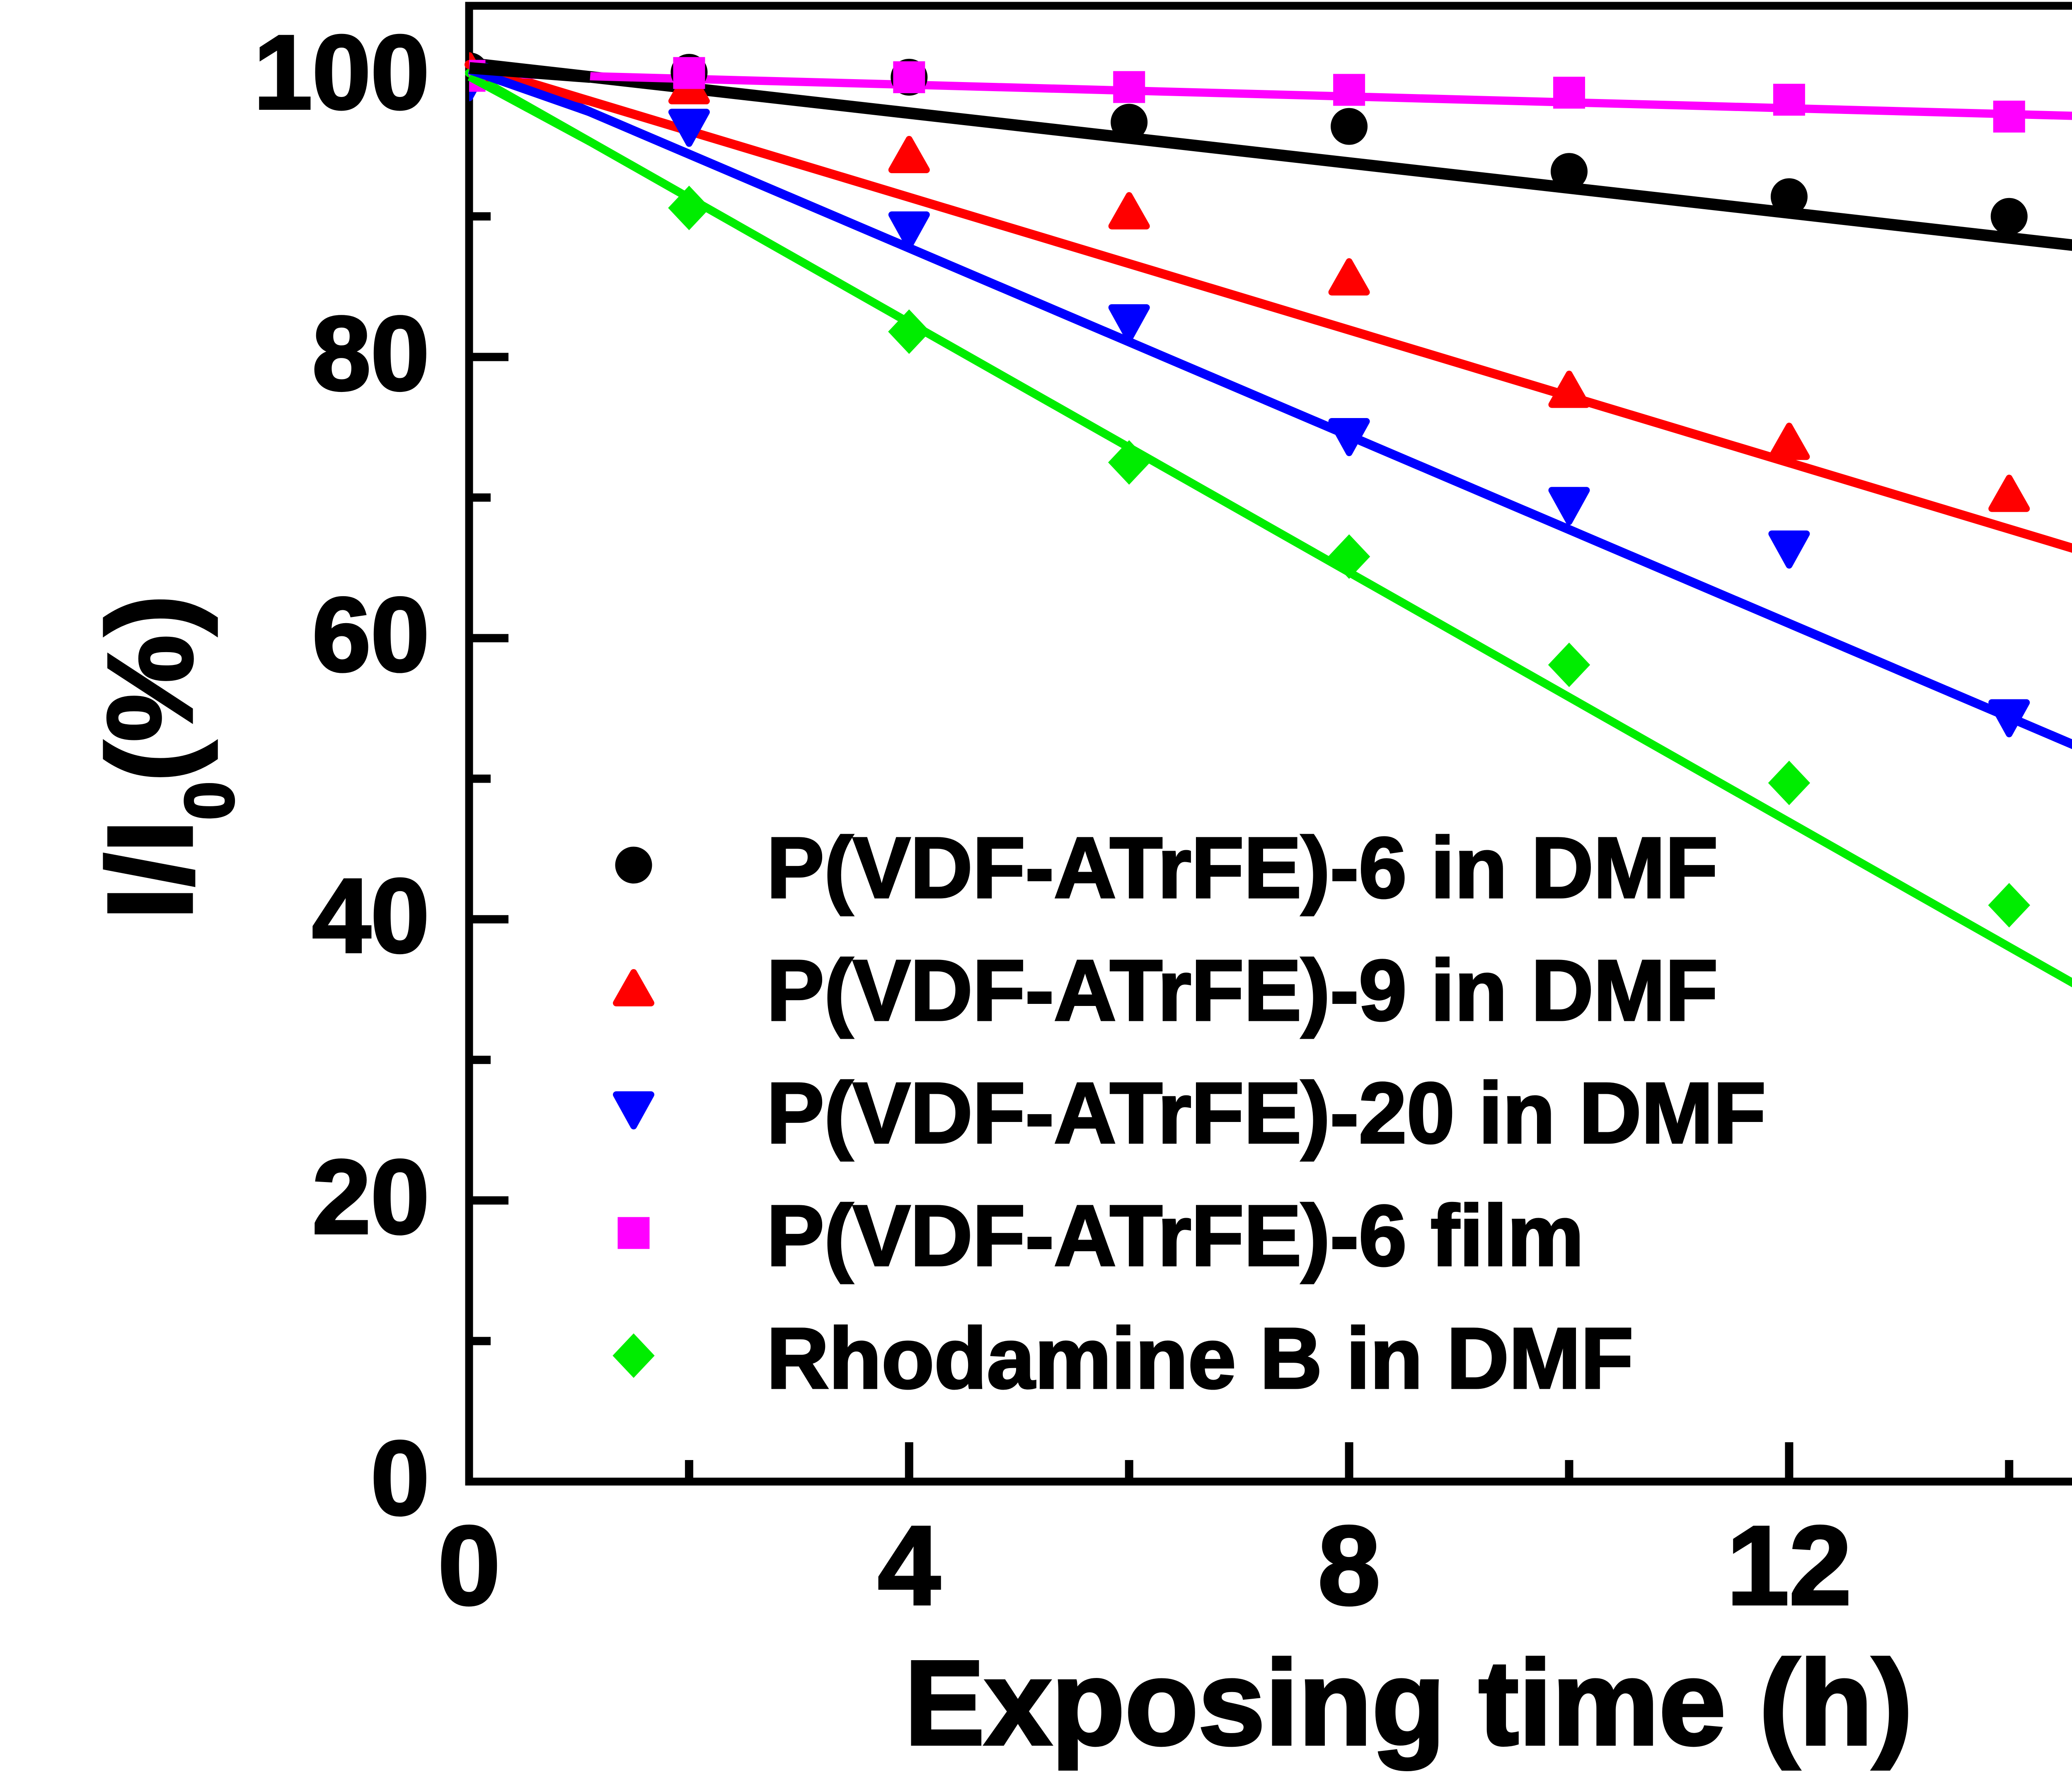  What do you see at coordinates (1266, 1113) in the screenshot?
I see `svg-text: P(VDF-ATrFE)-20 in DMF` at bounding box center [1266, 1113].